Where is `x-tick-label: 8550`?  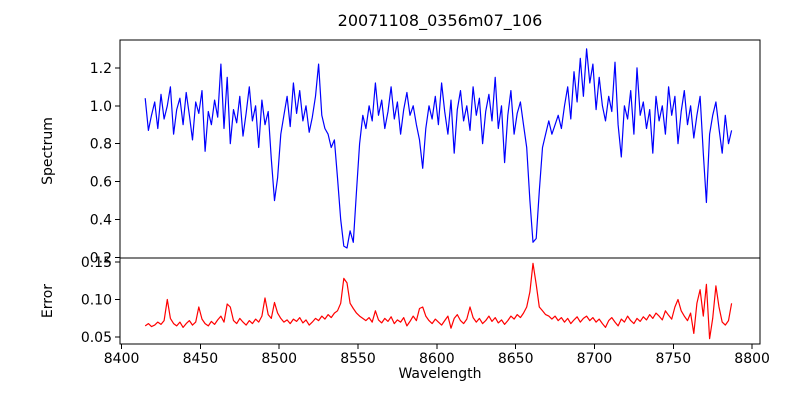 x-tick-label: 8550 is located at coordinates (358, 359).